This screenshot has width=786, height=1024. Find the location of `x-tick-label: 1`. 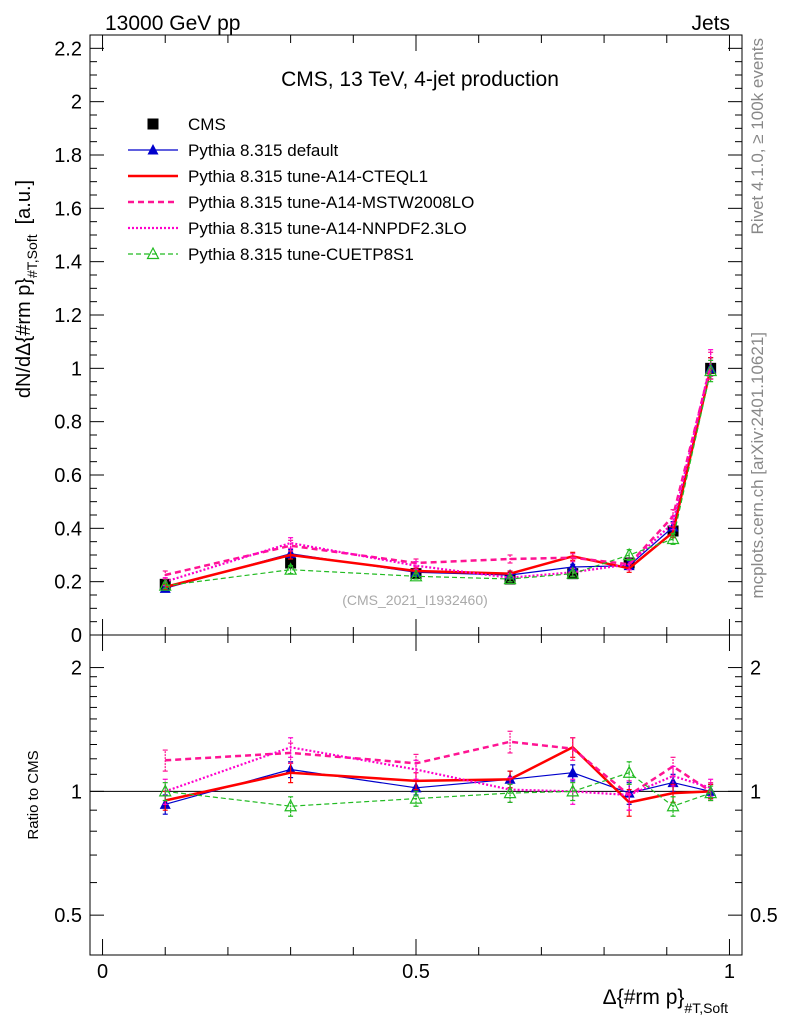

x-tick-label: 1 is located at coordinates (729, 972).